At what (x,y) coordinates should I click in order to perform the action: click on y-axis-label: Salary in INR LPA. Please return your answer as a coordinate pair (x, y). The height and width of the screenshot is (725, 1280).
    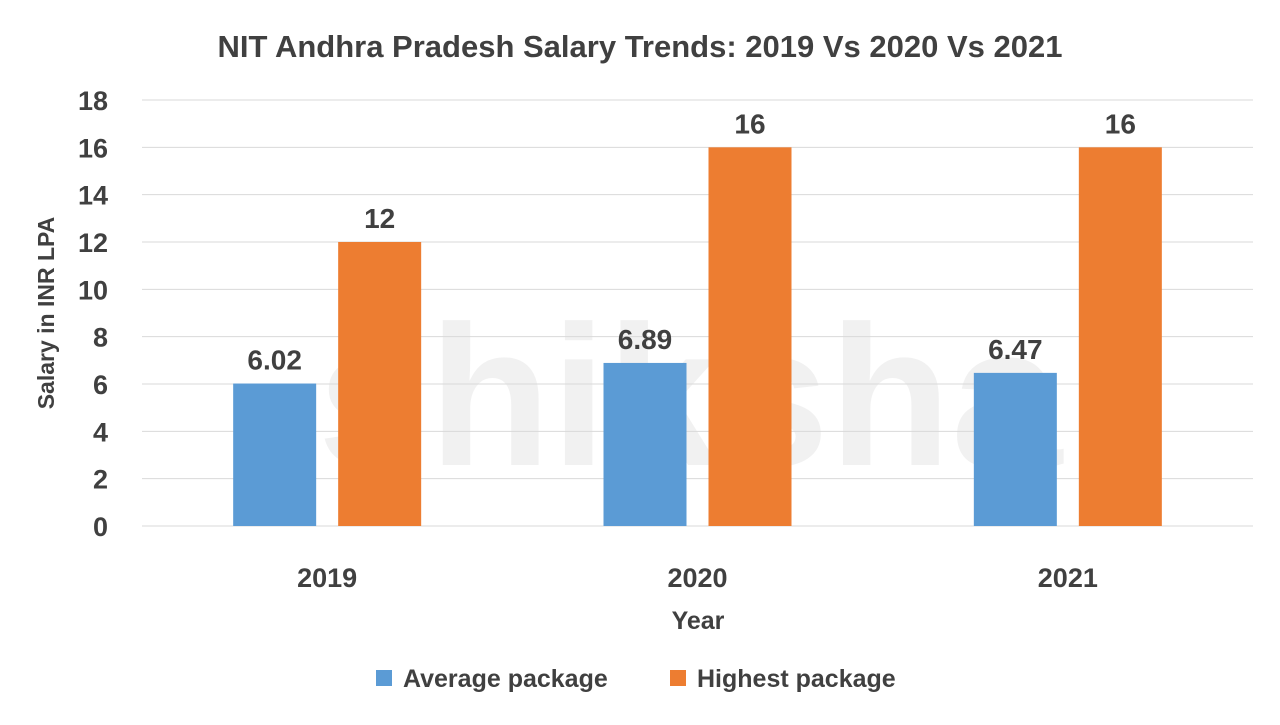
    Looking at the image, I should click on (46, 313).